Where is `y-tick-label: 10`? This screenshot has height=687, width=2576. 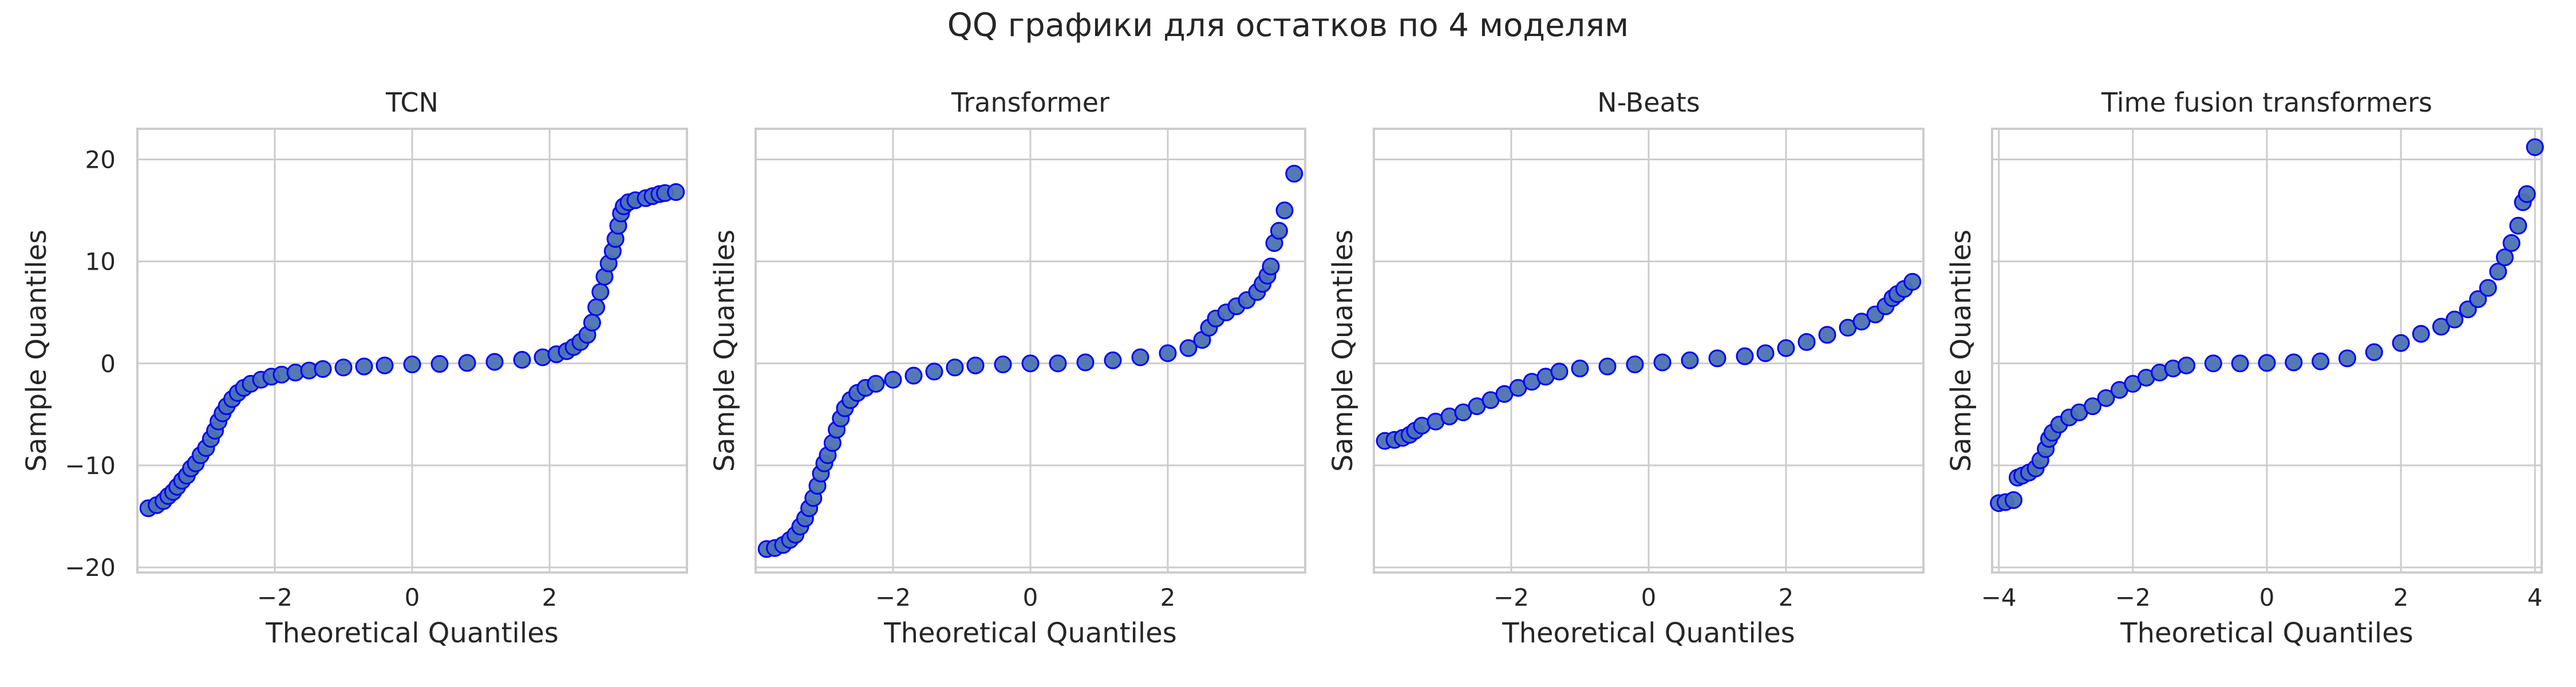
y-tick-label: 10 is located at coordinates (100, 262).